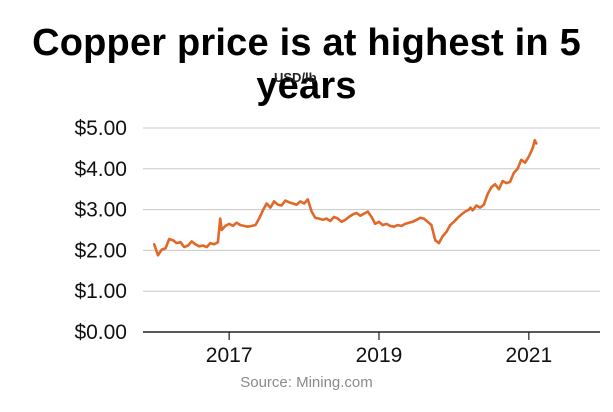 This screenshot has width=613, height=412. I want to click on y-tick-label: $4.00, so click(100, 169).